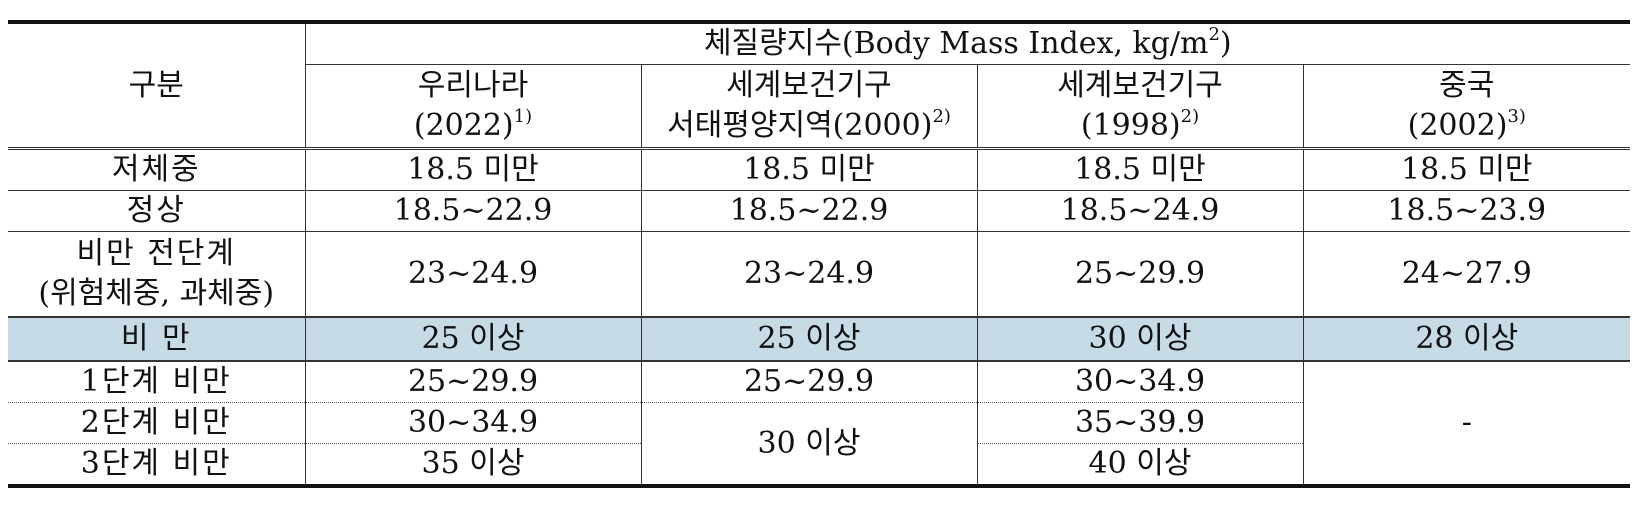 The image size is (1638, 518). Describe the element at coordinates (809, 169) in the screenshot. I see `cell-underweight-who-wpro: 18.5 미만` at that location.